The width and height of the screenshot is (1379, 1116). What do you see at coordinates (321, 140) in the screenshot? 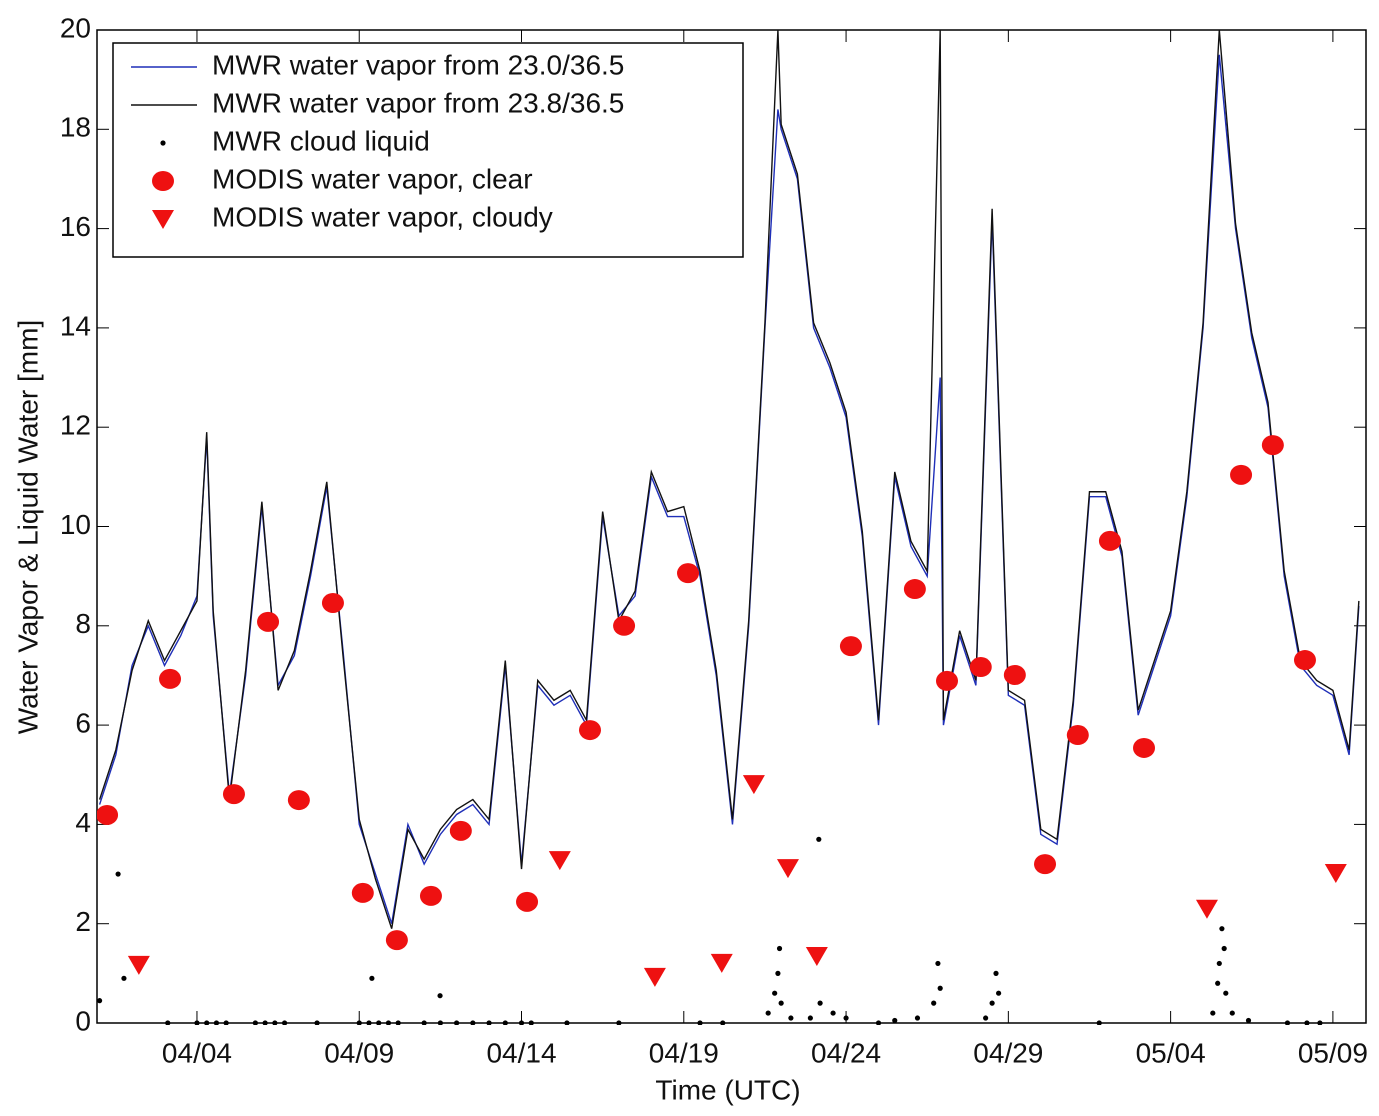
I see `legend-label: MWR cloud liquid` at bounding box center [321, 140].